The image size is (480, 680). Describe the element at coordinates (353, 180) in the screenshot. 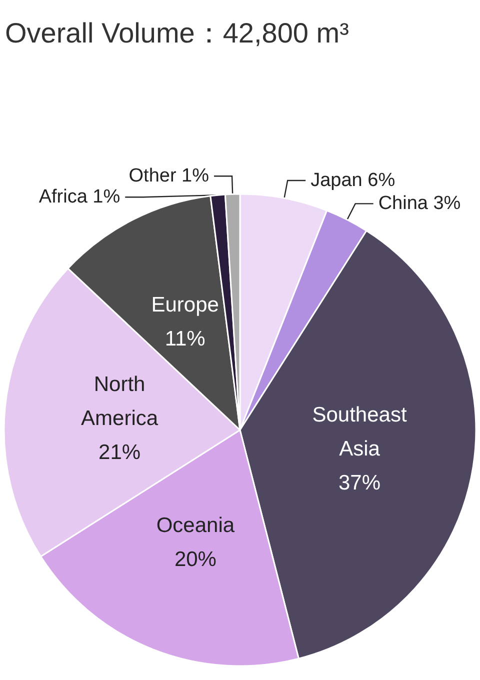

I see `slice-label: Japan 6%` at that location.